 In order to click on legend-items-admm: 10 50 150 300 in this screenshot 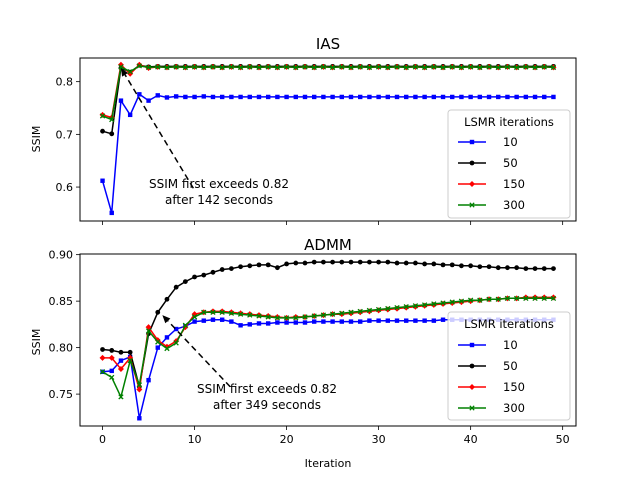, I will do `click(491, 376)`.